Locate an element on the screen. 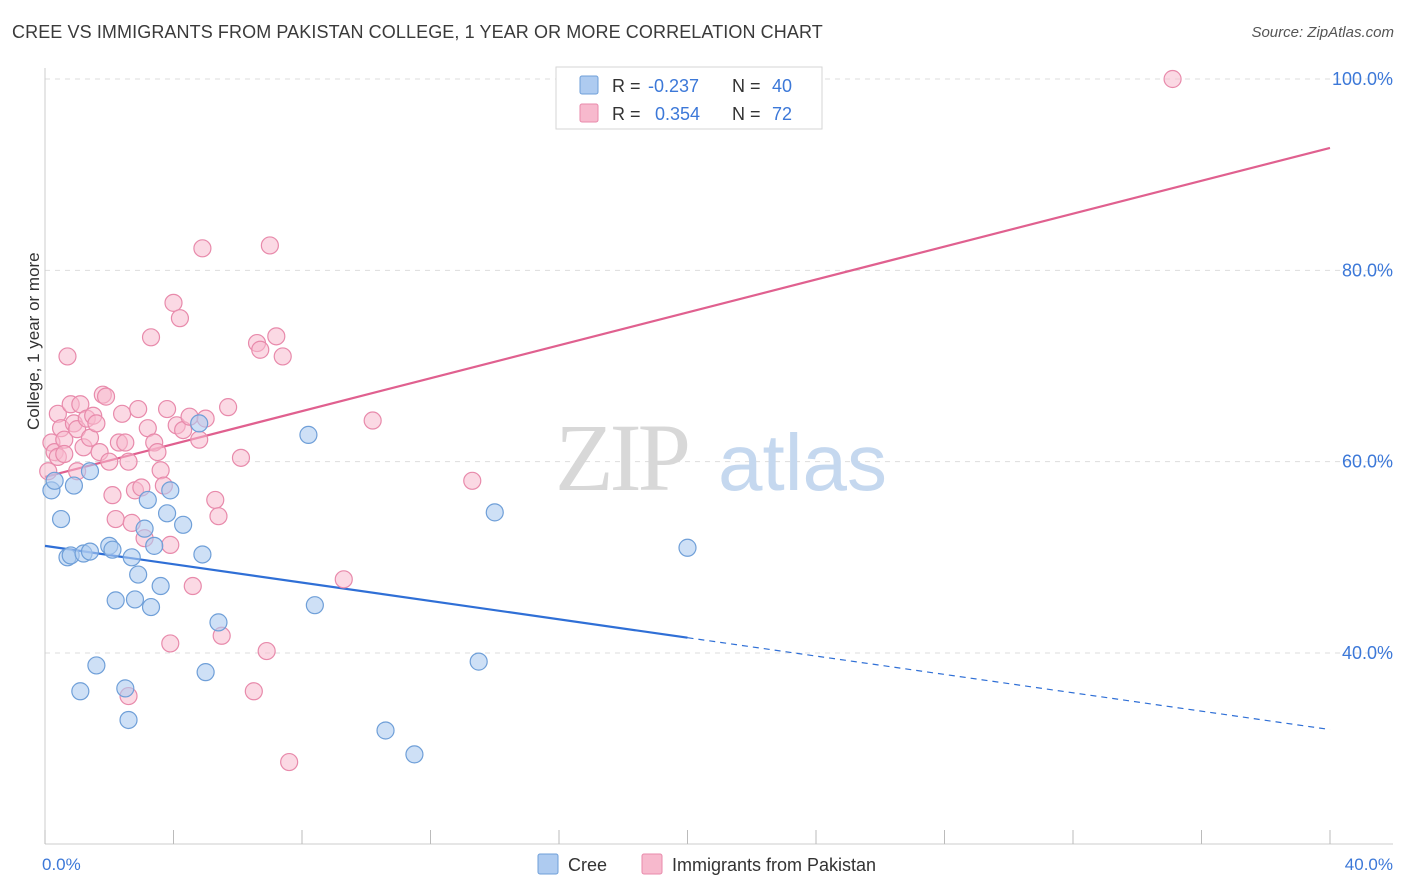 Image resolution: width=1406 pixels, height=892 pixels. bottom-legend-swatch-cree is located at coordinates (548, 864).